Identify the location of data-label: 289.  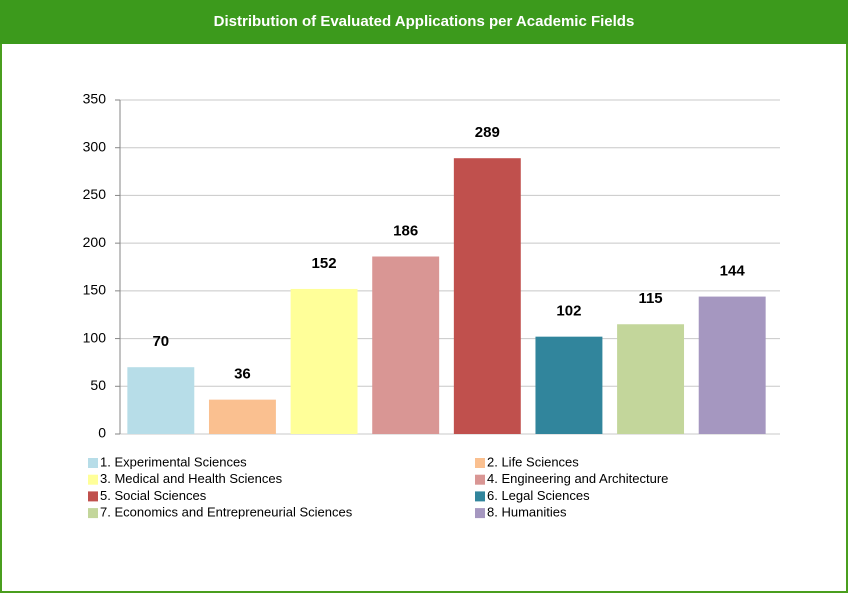
(487, 132).